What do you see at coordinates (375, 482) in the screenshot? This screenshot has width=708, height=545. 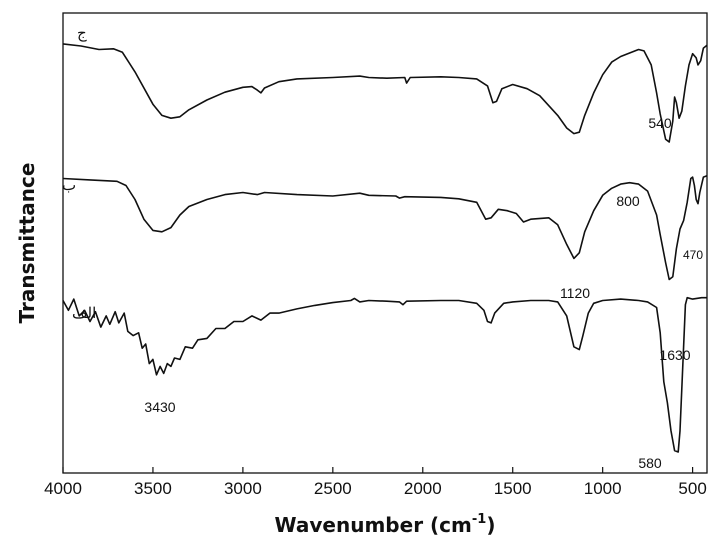 I see `x-axis-ticks: 4000 3500 3000 2500 2000 1500 1000 500` at bounding box center [375, 482].